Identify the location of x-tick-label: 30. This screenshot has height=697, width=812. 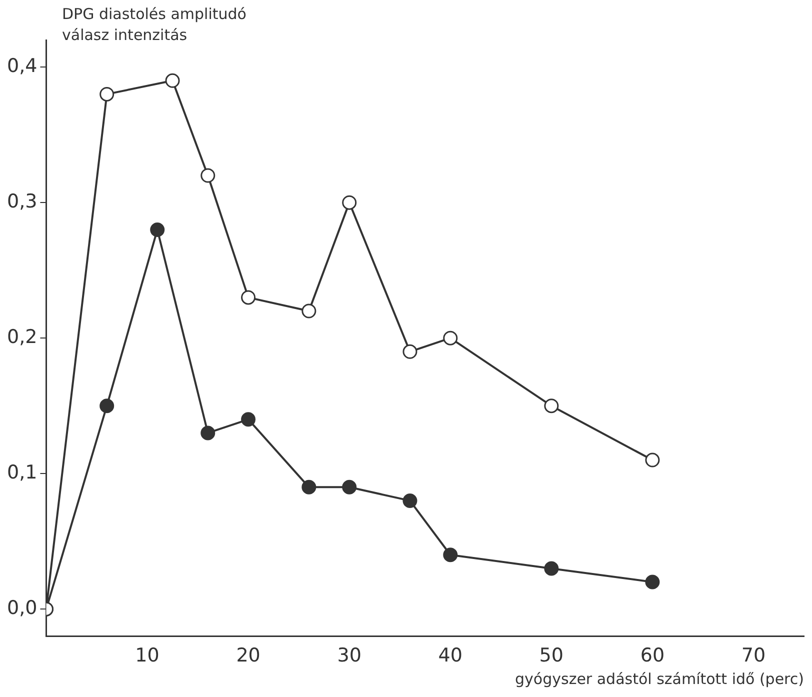
(349, 655).